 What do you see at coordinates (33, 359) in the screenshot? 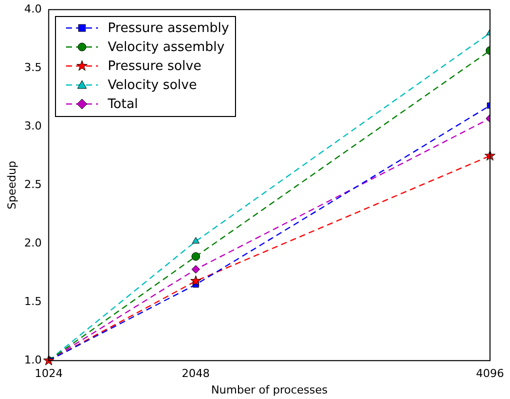
I see `y-tick-label: 1.0` at bounding box center [33, 359].